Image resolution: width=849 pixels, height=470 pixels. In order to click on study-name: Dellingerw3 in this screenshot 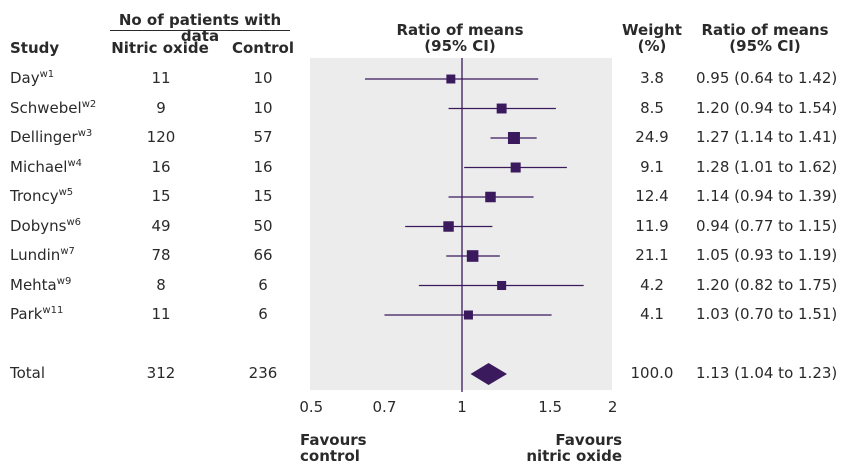, I will do `click(51, 137)`.